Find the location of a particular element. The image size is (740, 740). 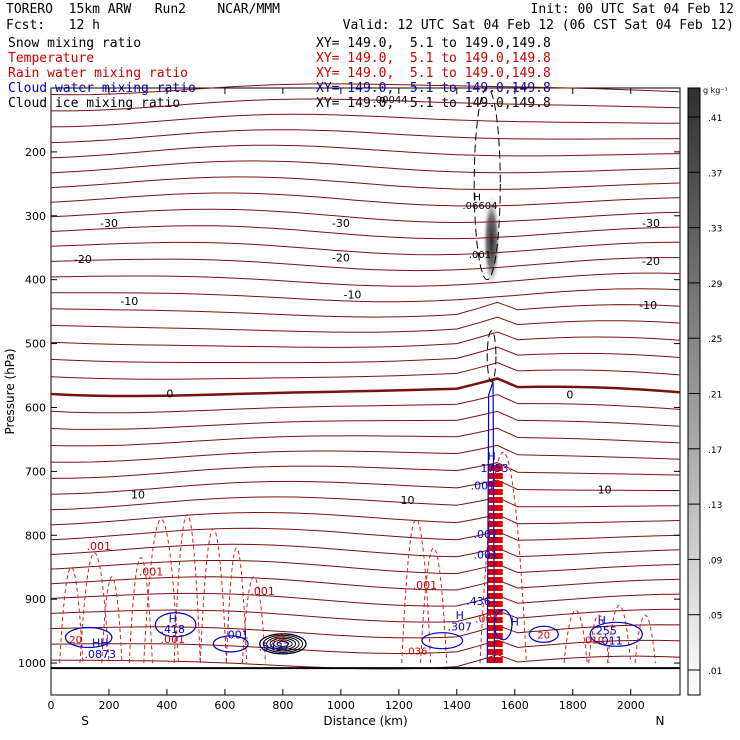

colorbar-tick-label: .33 is located at coordinates (715, 230).